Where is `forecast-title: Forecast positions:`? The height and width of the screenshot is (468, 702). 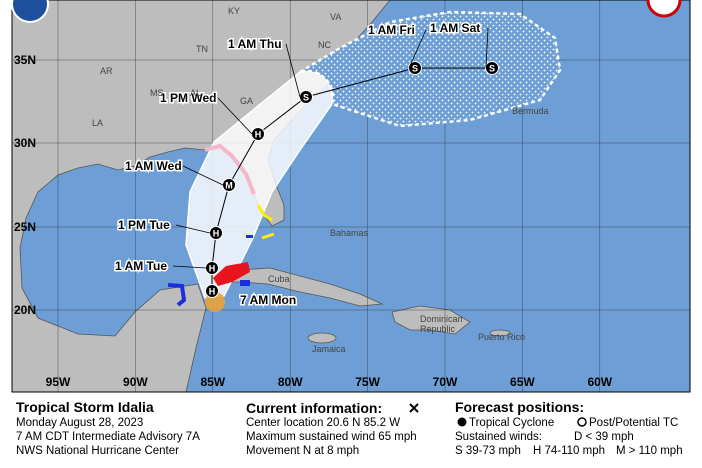 forecast-title: Forecast positions: is located at coordinates (519, 407).